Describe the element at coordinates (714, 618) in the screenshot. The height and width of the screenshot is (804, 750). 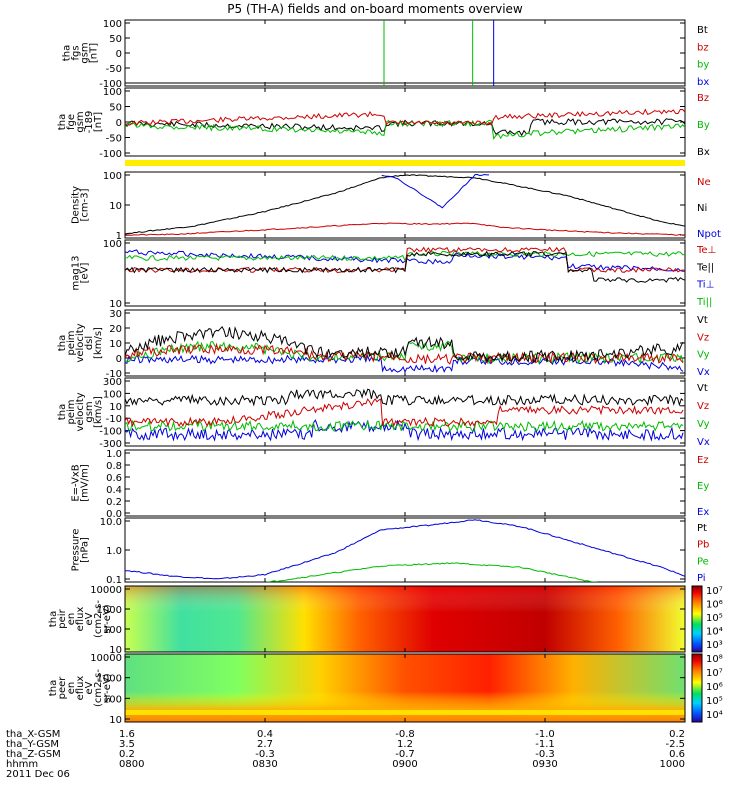
I see `colorbar-label-peir-2: 10⁵` at that location.